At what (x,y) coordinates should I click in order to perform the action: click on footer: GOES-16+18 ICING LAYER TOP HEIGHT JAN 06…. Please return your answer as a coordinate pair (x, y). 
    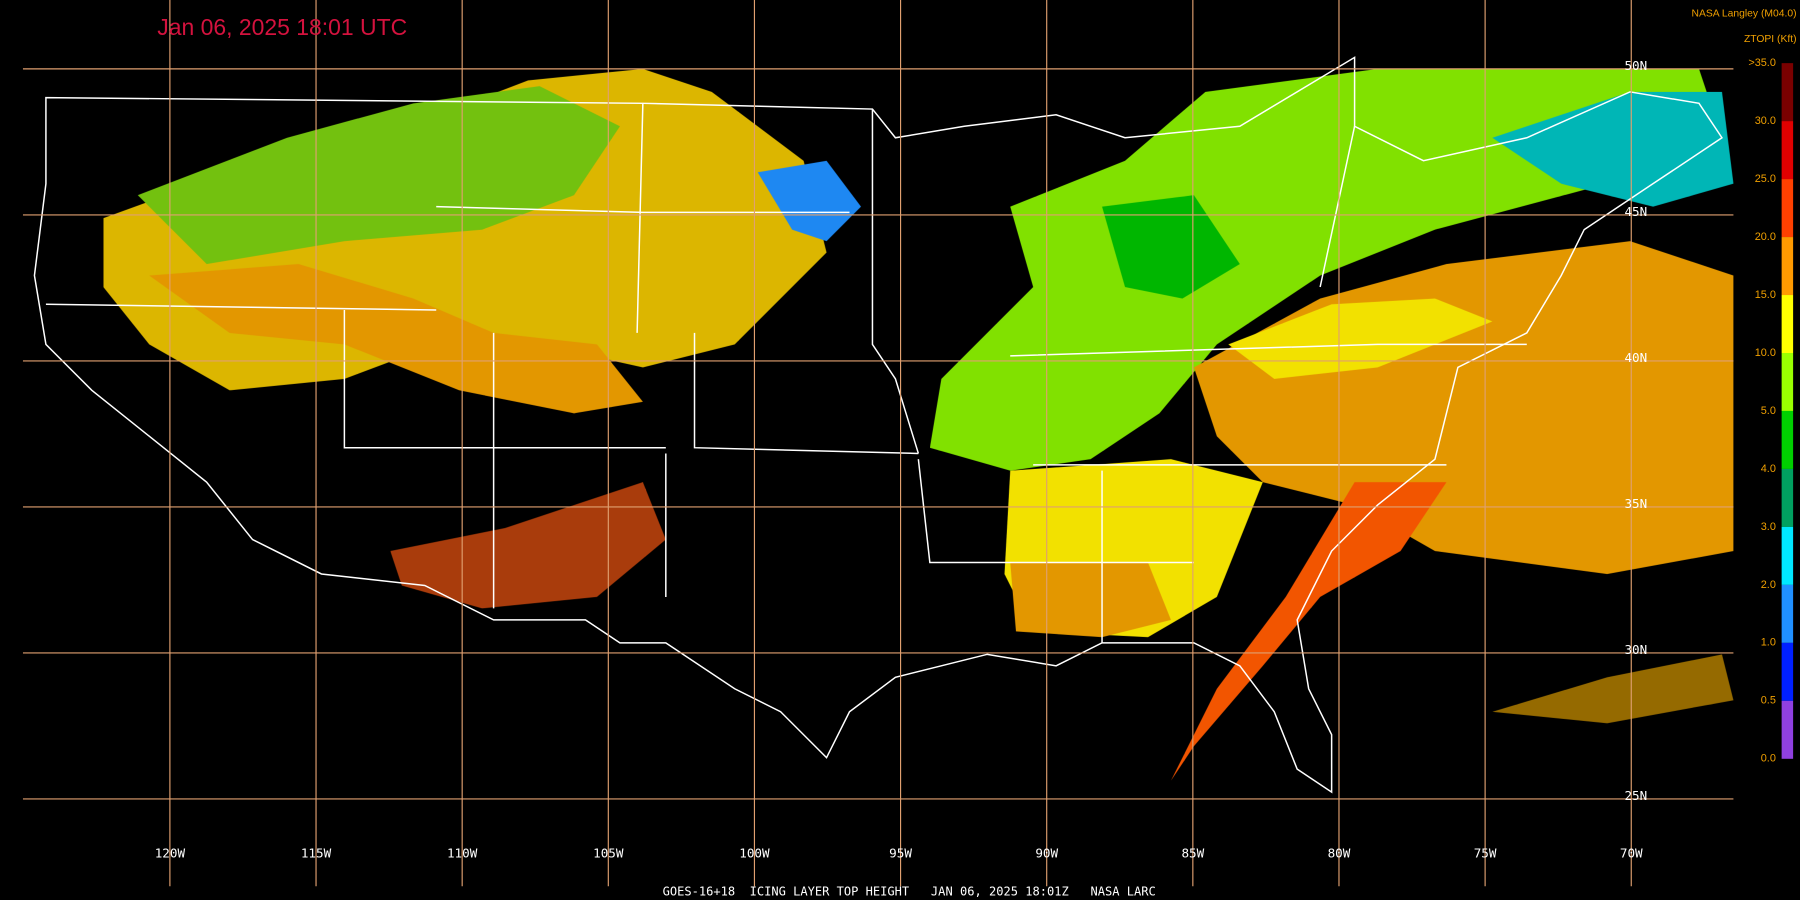
    Looking at the image, I should click on (909, 891).